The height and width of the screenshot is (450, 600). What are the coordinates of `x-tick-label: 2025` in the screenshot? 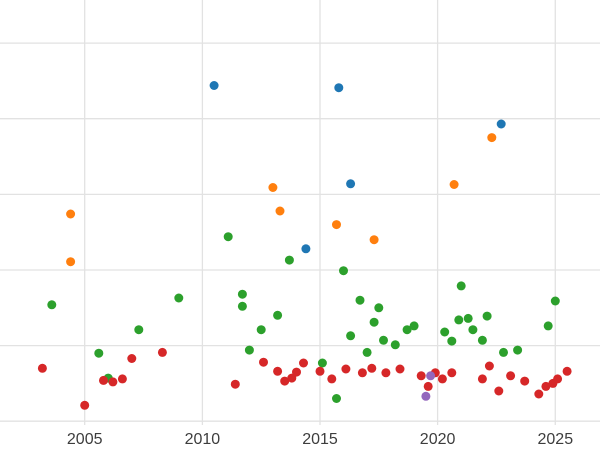 It's located at (556, 439).